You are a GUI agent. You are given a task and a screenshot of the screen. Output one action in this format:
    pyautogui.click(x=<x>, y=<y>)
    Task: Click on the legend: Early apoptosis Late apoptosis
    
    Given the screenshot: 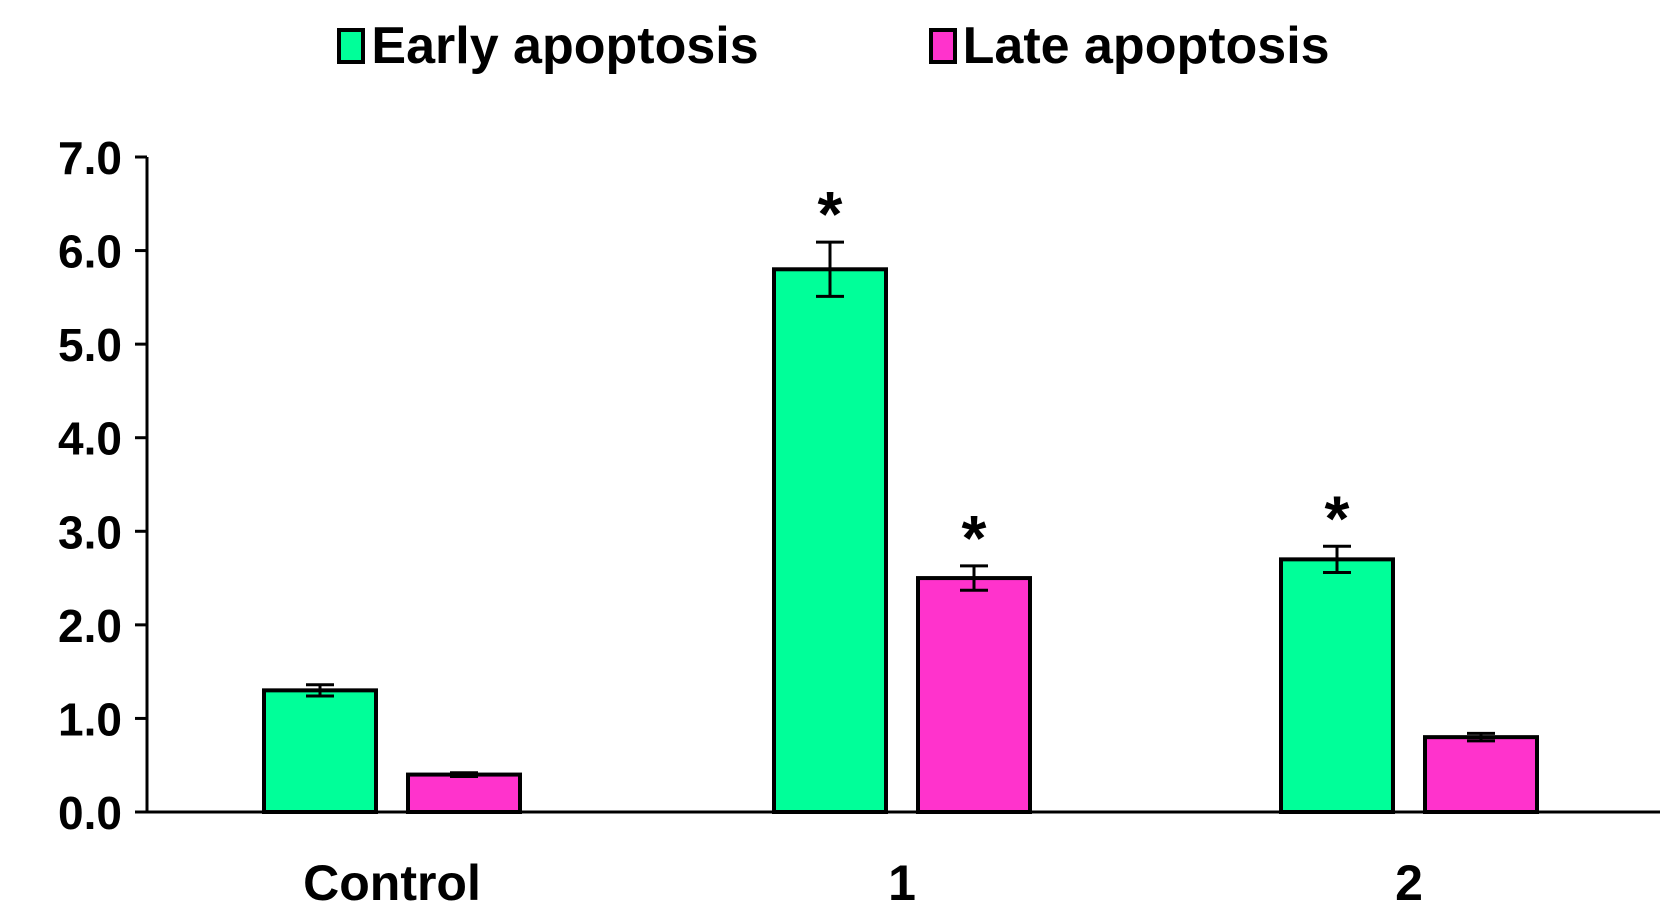 What is the action you would take?
    pyautogui.click(x=833, y=46)
    